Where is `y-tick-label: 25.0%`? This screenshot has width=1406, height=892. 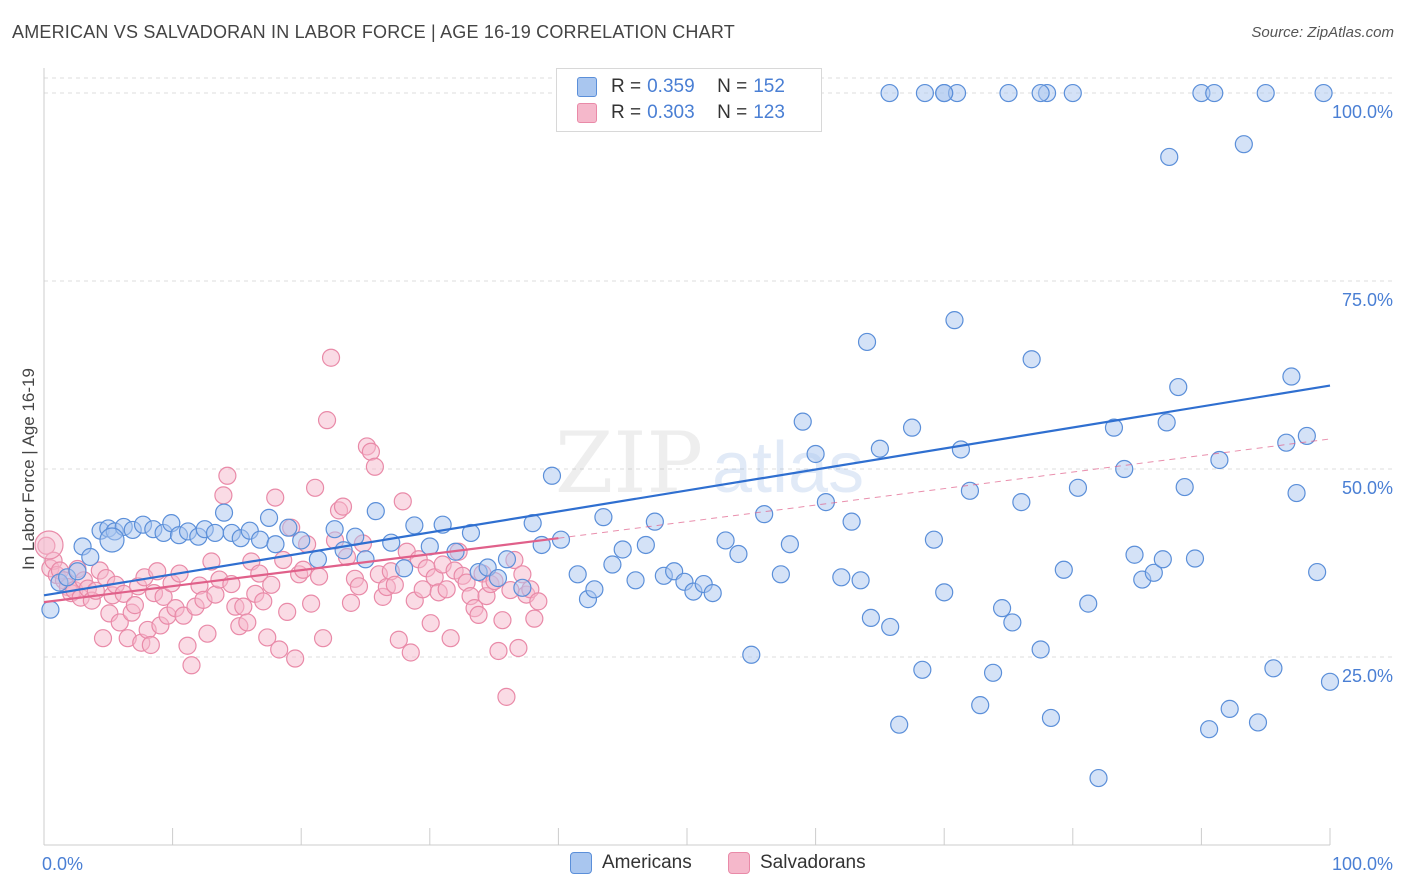 y-tick-label: 25.0% is located at coordinates (1367, 676).